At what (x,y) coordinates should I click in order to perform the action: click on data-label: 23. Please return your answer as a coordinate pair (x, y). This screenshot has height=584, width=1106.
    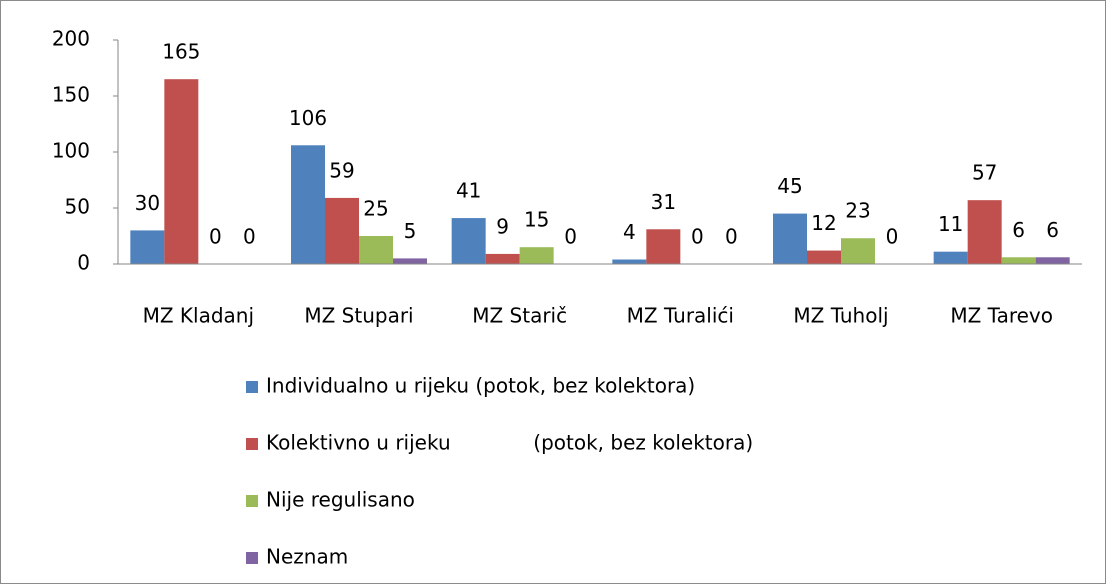
    Looking at the image, I should click on (857, 211).